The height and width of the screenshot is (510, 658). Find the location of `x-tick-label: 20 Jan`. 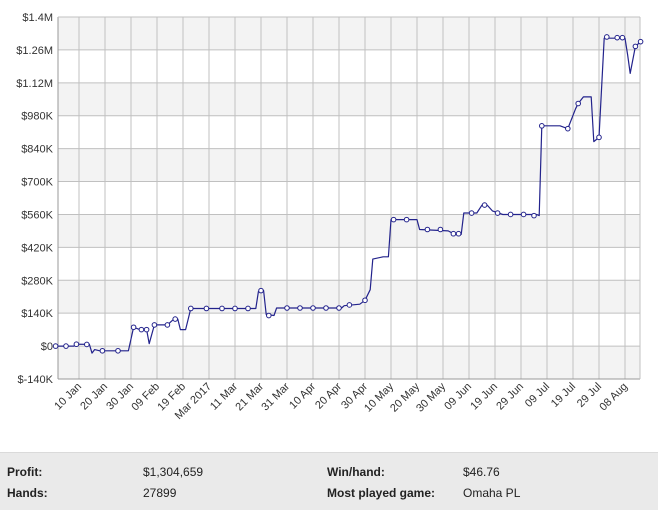

x-tick-label: 20 Jan is located at coordinates (94, 397).